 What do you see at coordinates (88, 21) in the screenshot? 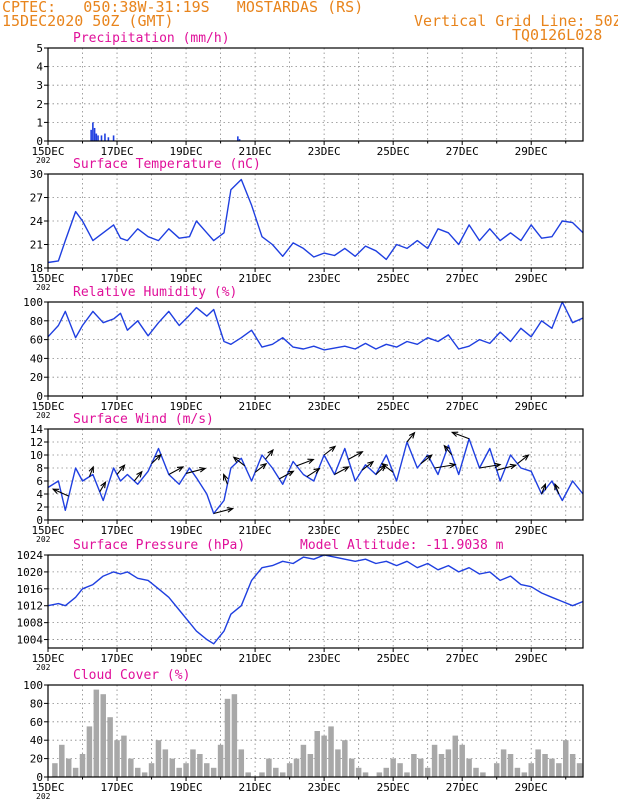
I see `header-date-line: 15DEC2020 50Z (GMT)` at bounding box center [88, 21].